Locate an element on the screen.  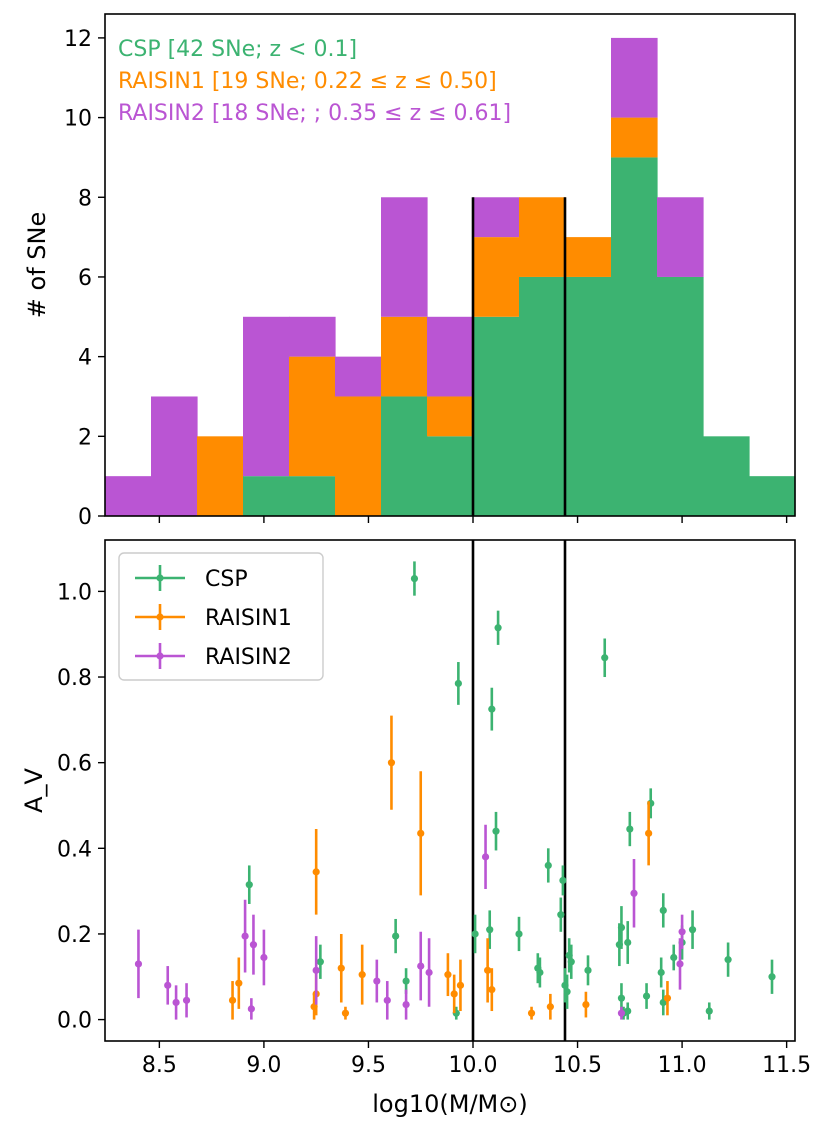
scatter-legend: CSP RAISIN1 RAISIN2 is located at coordinates (221, 616).